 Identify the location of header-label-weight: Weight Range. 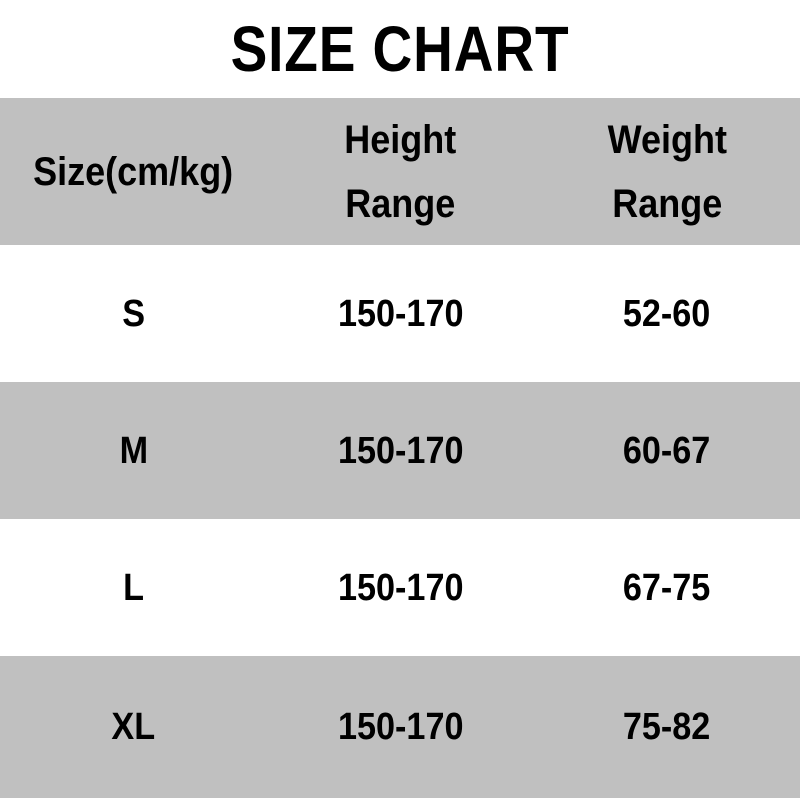
(666, 172).